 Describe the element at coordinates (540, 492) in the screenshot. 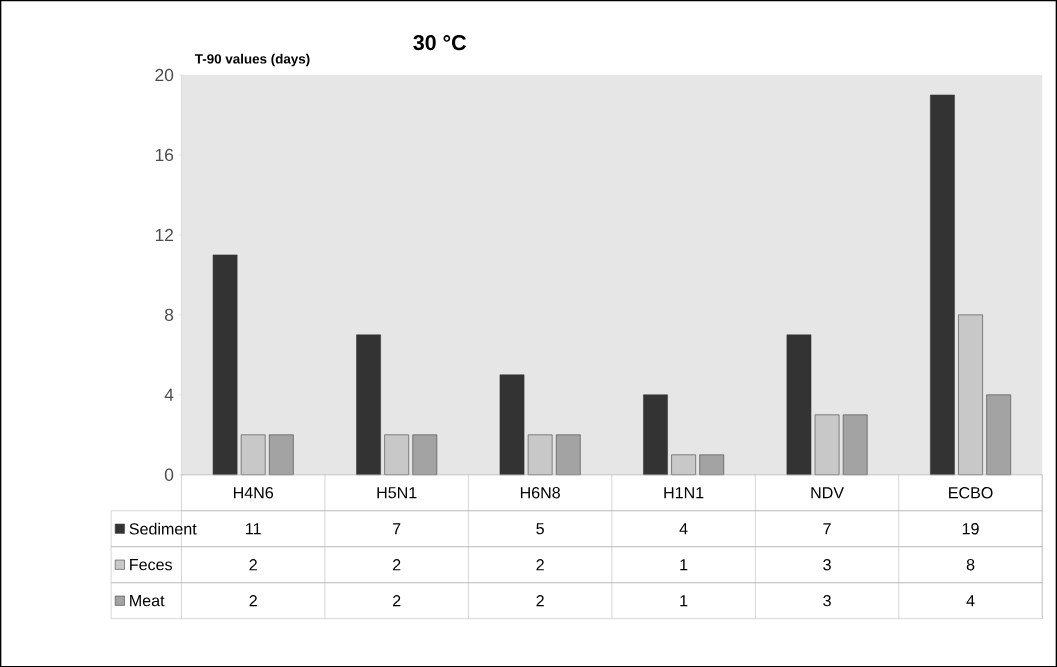

I see `x-tick-label: H6N8` at that location.